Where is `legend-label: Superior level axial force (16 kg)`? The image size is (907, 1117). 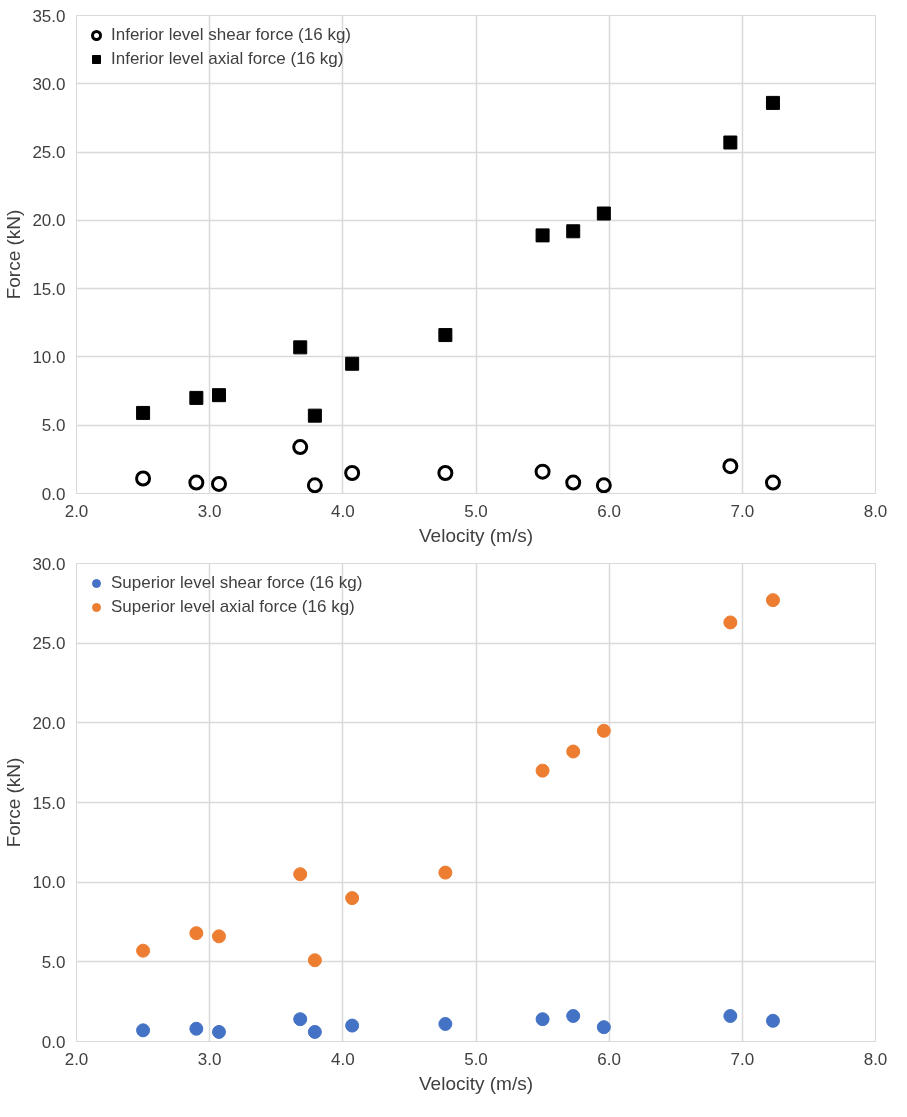 legend-label: Superior level axial force (16 kg) is located at coordinates (233, 607).